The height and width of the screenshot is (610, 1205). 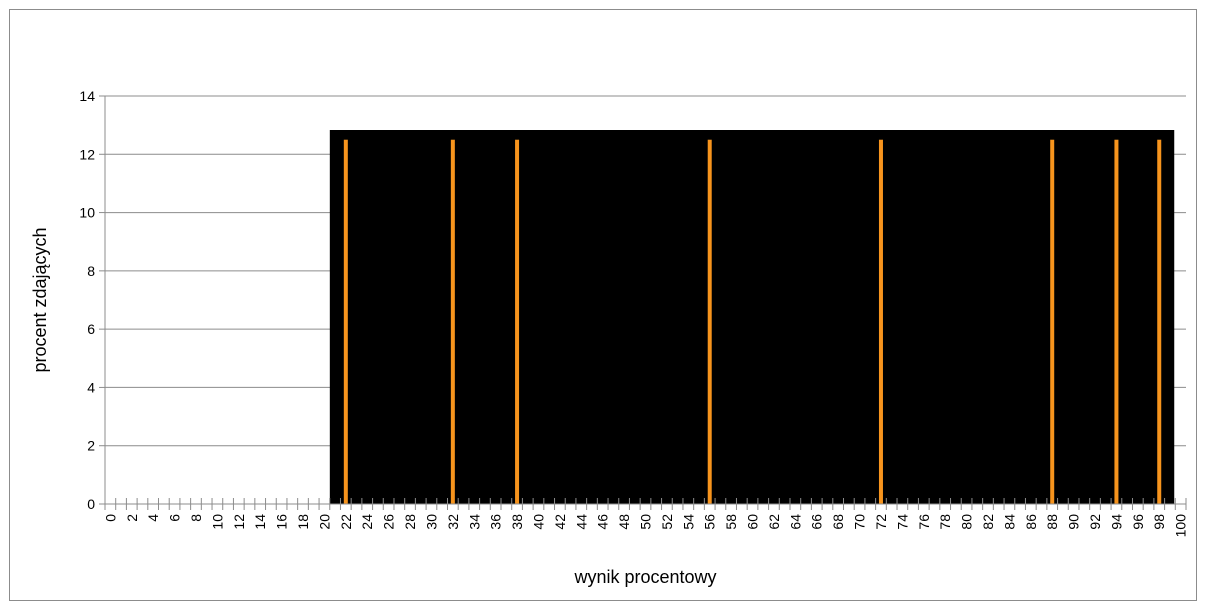 What do you see at coordinates (795, 522) in the screenshot?
I see `x-tick-label: 64` at bounding box center [795, 522].